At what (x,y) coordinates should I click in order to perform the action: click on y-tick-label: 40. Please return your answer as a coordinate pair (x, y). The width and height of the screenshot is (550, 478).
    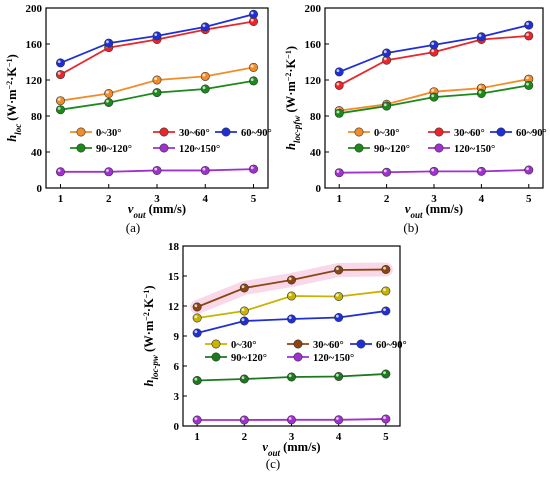
    Looking at the image, I should click on (37, 153).